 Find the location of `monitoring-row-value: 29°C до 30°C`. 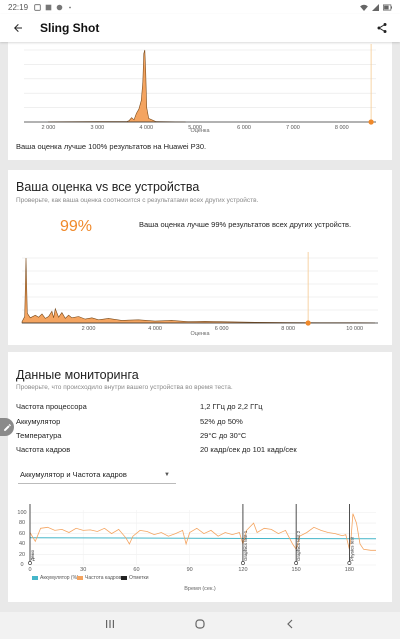

monitoring-row-value: 29°C до 30°C is located at coordinates (223, 435).